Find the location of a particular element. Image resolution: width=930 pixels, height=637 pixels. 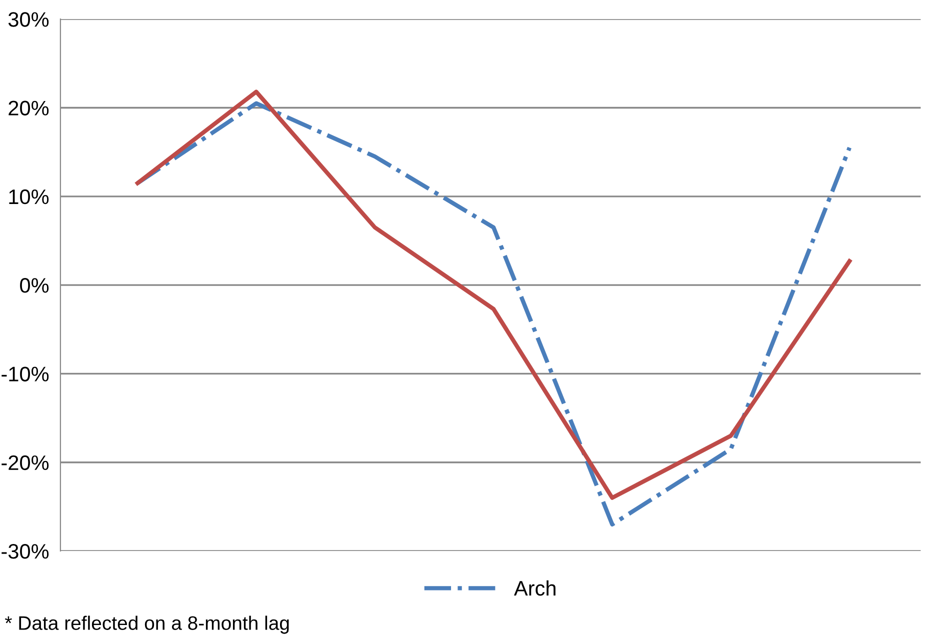

y-tick-label: -20% is located at coordinates (25, 462).